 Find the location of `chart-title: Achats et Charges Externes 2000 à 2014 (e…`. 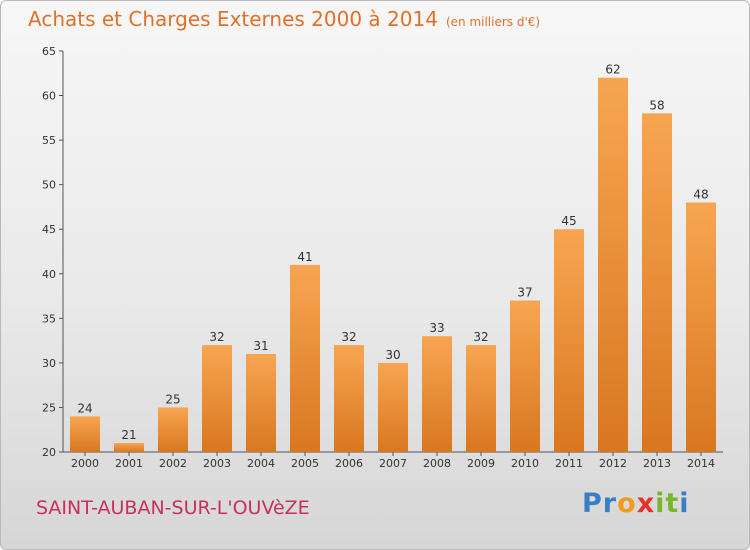

chart-title: Achats et Charges Externes 2000 à 2014 (e… is located at coordinates (284, 19).